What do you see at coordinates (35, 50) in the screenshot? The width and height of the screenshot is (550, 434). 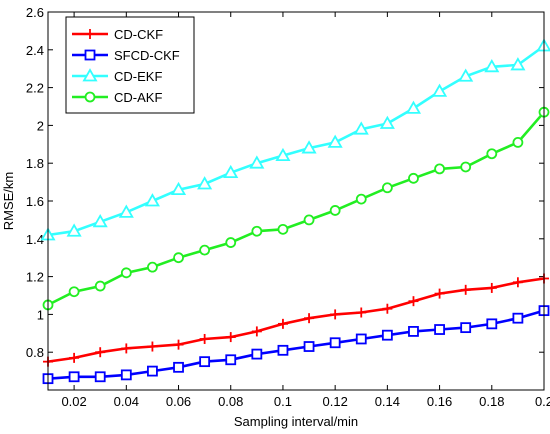 I see `y-tick-label: 2.4` at bounding box center [35, 50].